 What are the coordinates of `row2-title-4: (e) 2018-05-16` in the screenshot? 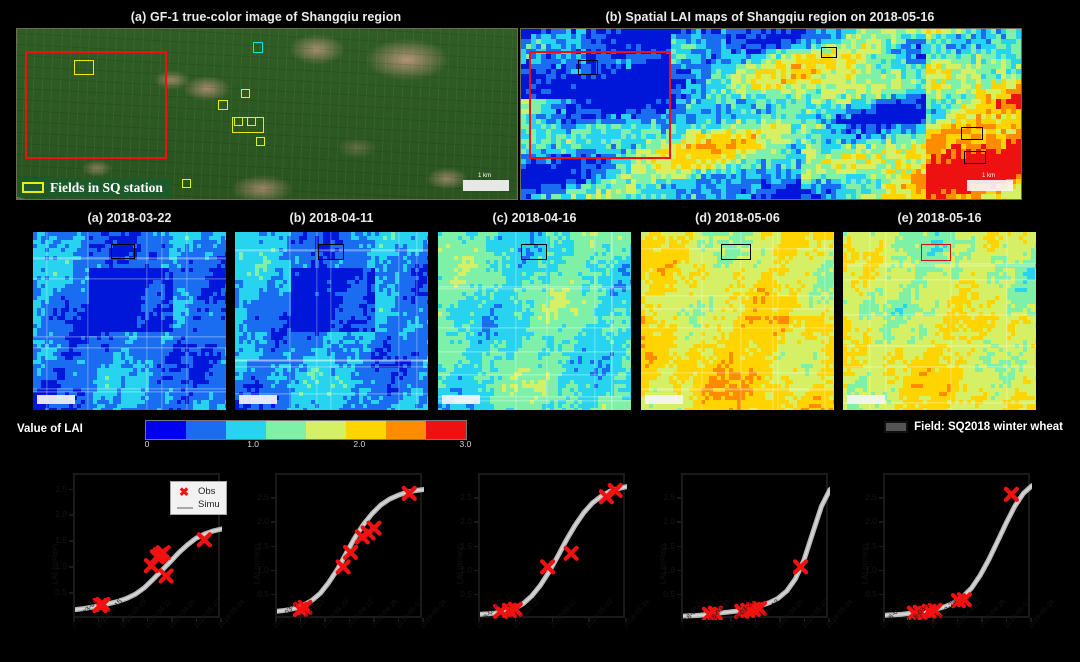 It's located at (939, 218).